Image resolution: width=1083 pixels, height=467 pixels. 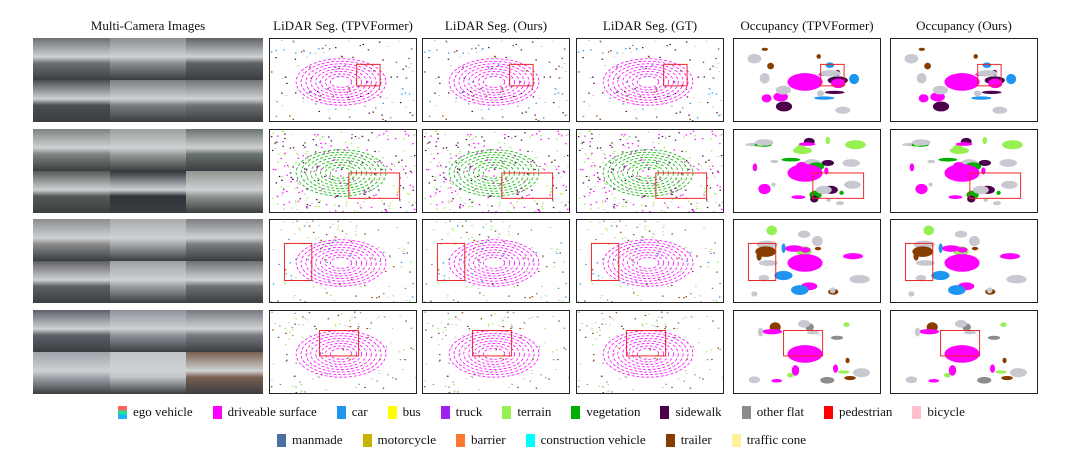 I want to click on legend-item: pedestrian, so click(x=857, y=412).